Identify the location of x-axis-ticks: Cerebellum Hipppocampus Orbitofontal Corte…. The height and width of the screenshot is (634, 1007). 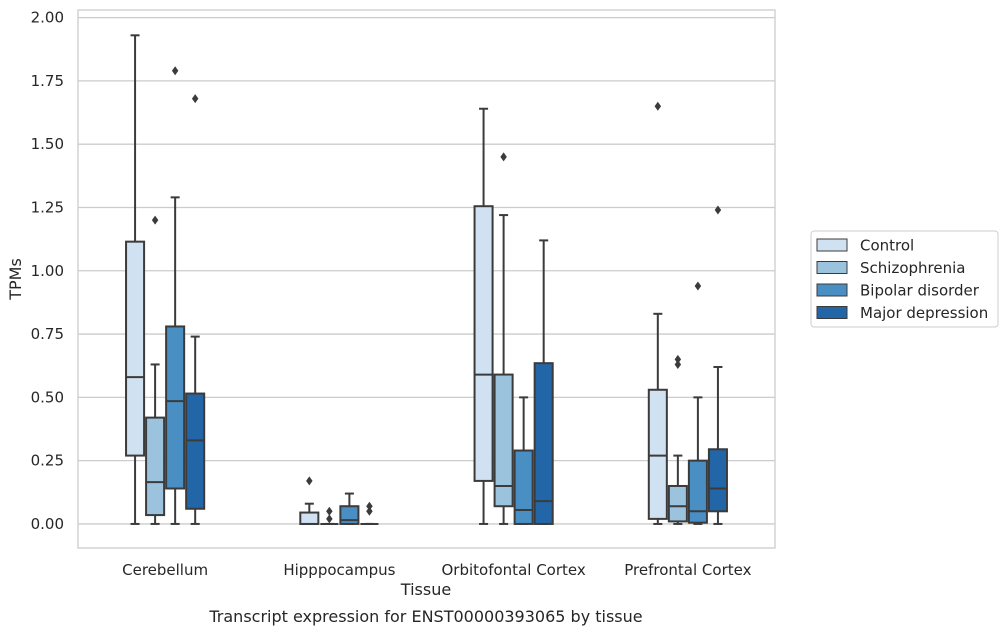
(436, 570).